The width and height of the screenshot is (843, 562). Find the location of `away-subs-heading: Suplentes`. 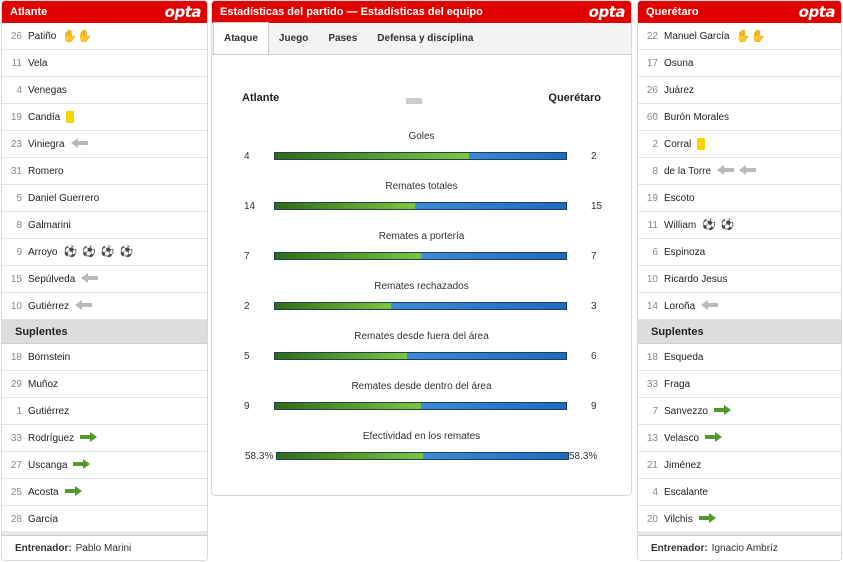

away-subs-heading: Suplentes is located at coordinates (739, 332).